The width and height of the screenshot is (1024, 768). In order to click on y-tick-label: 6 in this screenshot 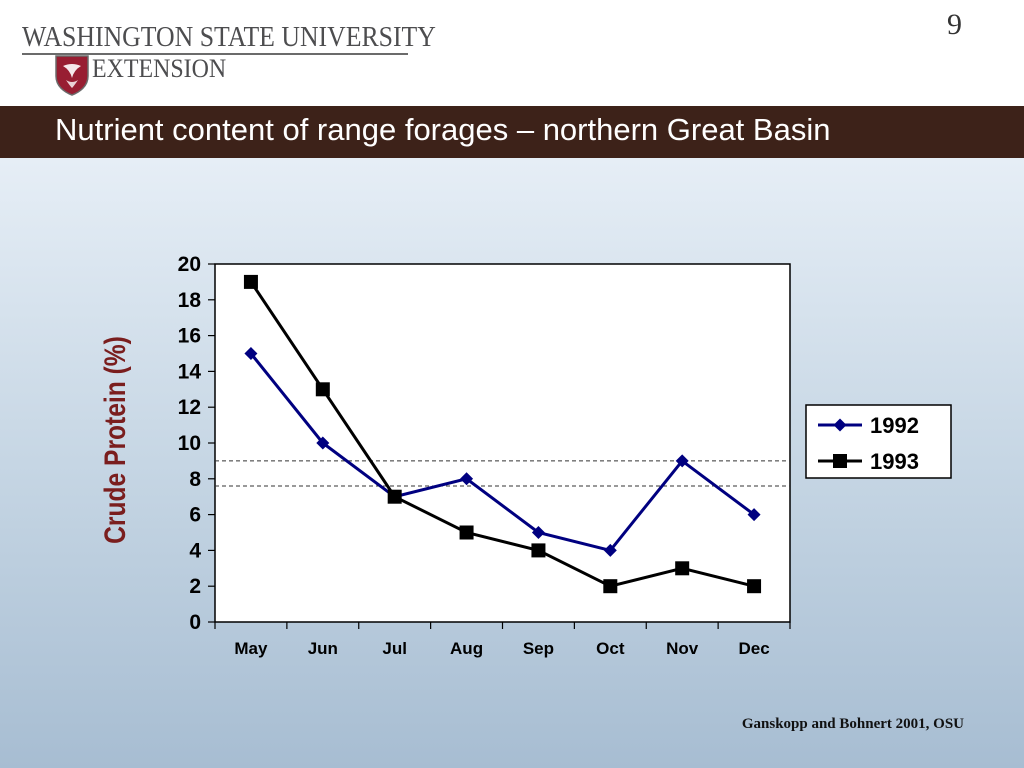, I will do `click(195, 515)`.